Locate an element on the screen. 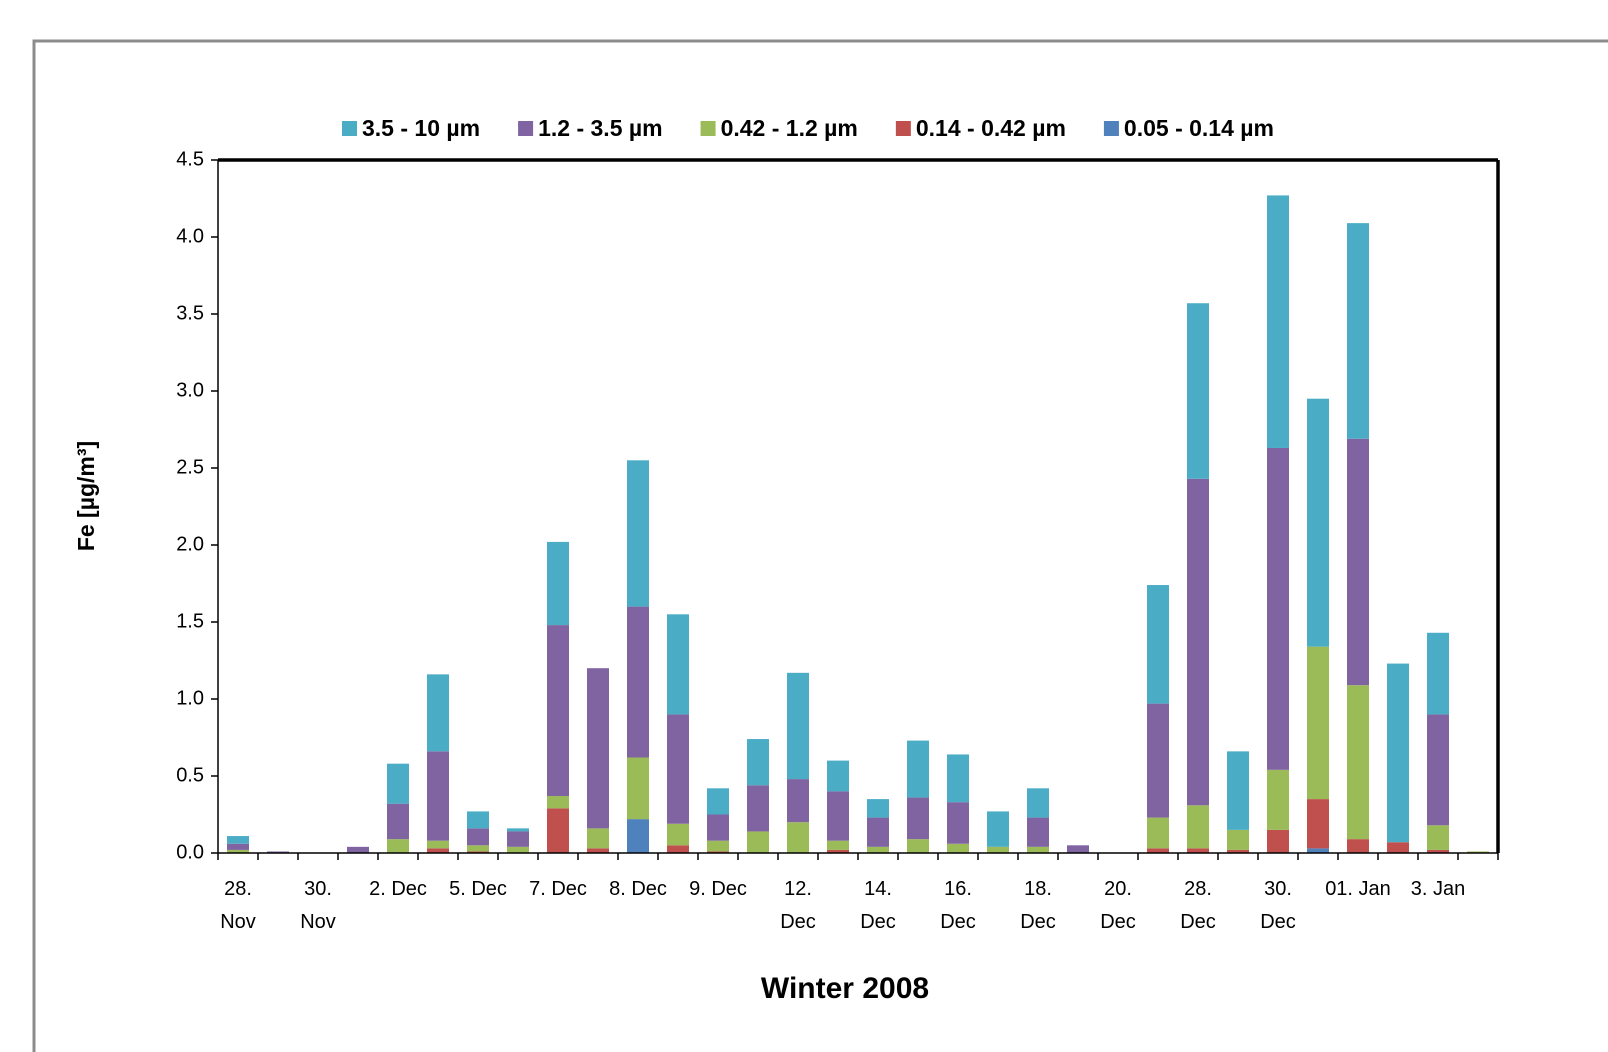  y-axis-label: Fe [µg/m³] is located at coordinates (86, 496).